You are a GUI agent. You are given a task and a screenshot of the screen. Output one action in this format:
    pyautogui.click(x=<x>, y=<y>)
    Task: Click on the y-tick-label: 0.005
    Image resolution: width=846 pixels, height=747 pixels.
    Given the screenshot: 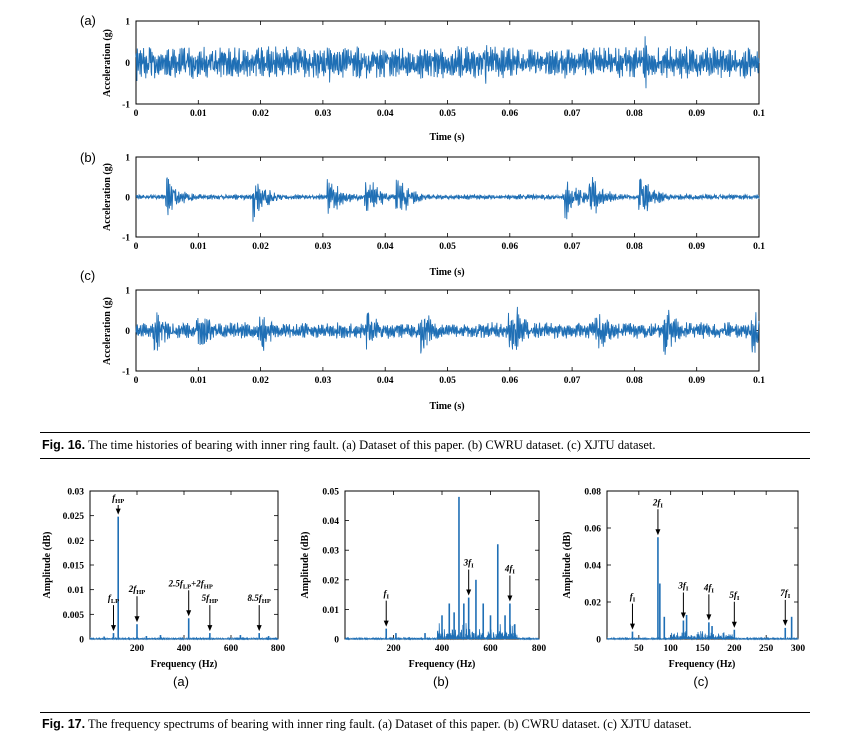 What is the action you would take?
    pyautogui.click(x=74, y=616)
    